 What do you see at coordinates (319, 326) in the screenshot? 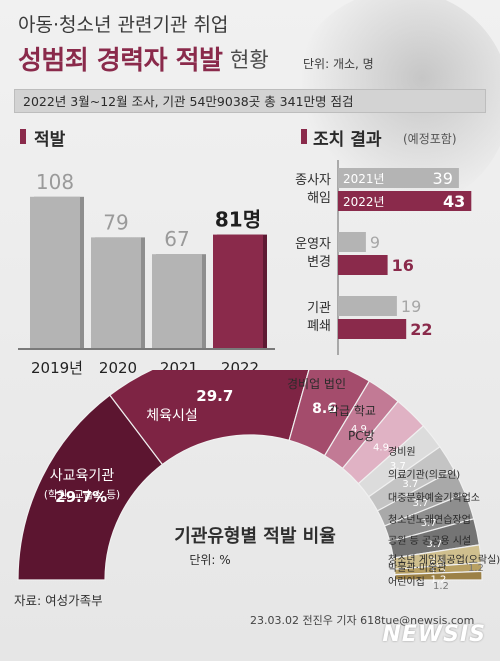
I see `action-group-label: 폐쇄` at bounding box center [319, 326].